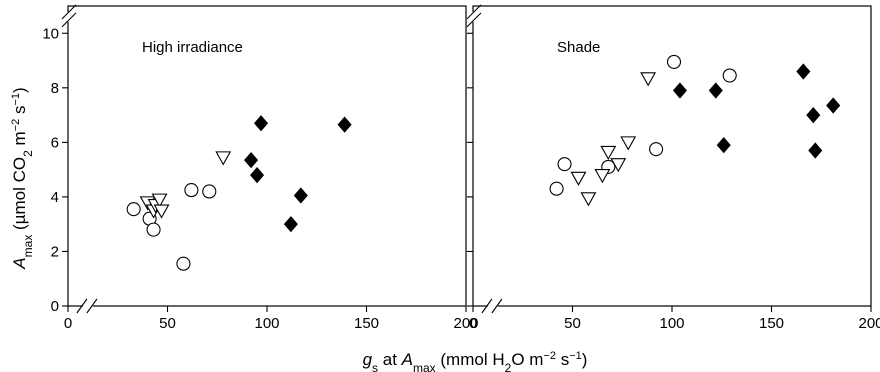 This screenshot has height=372, width=880. What do you see at coordinates (55, 251) in the screenshot?
I see `y-tick-label: 2` at bounding box center [55, 251].